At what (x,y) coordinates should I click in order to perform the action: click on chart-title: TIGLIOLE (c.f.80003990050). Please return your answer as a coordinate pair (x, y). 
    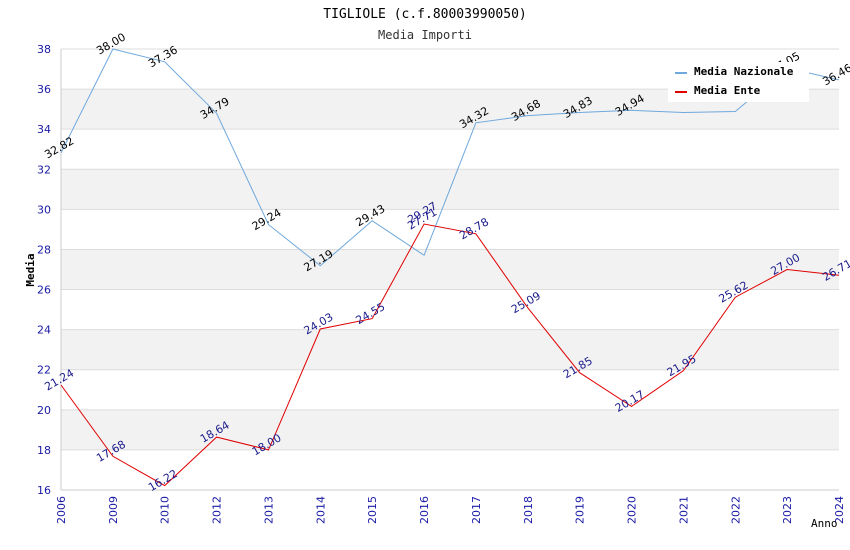
    Looking at the image, I should click on (425, 14).